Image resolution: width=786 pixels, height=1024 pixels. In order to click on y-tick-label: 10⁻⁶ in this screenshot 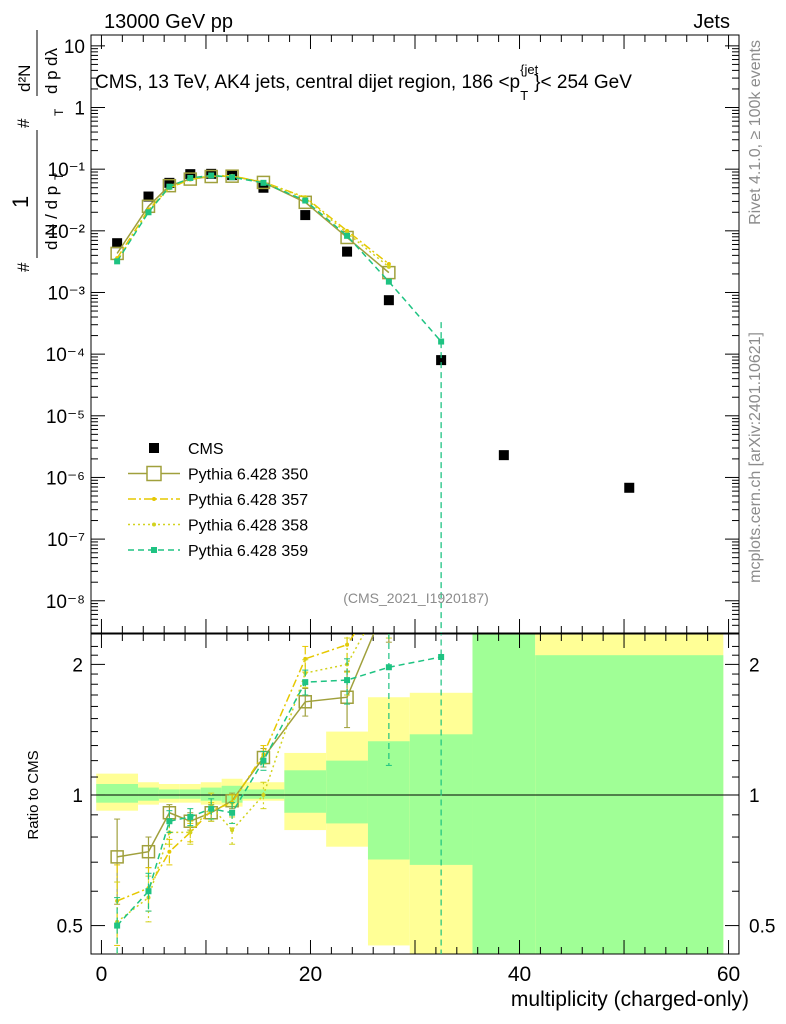, I will do `click(65, 478)`.